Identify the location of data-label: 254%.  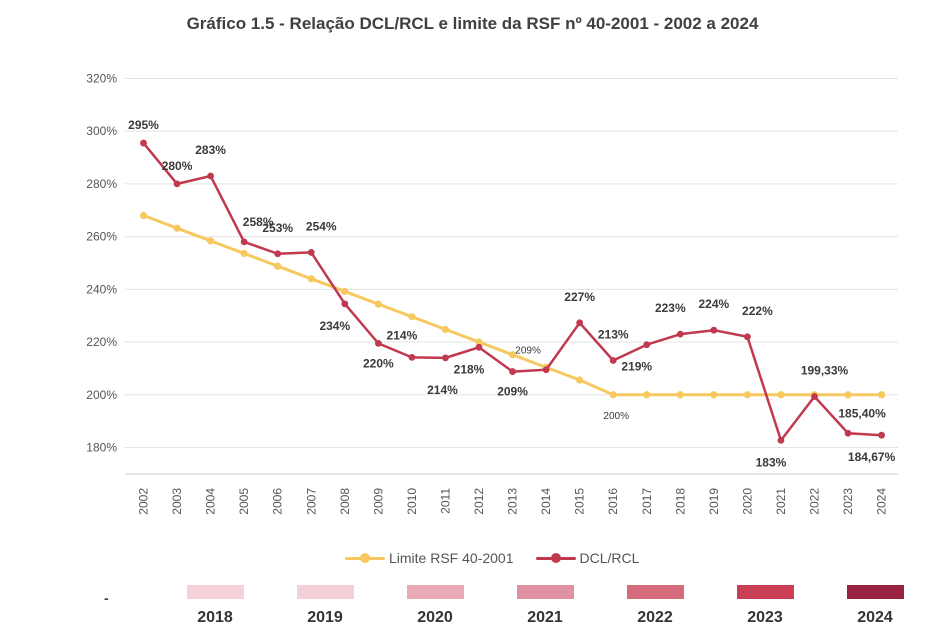
(321, 226).